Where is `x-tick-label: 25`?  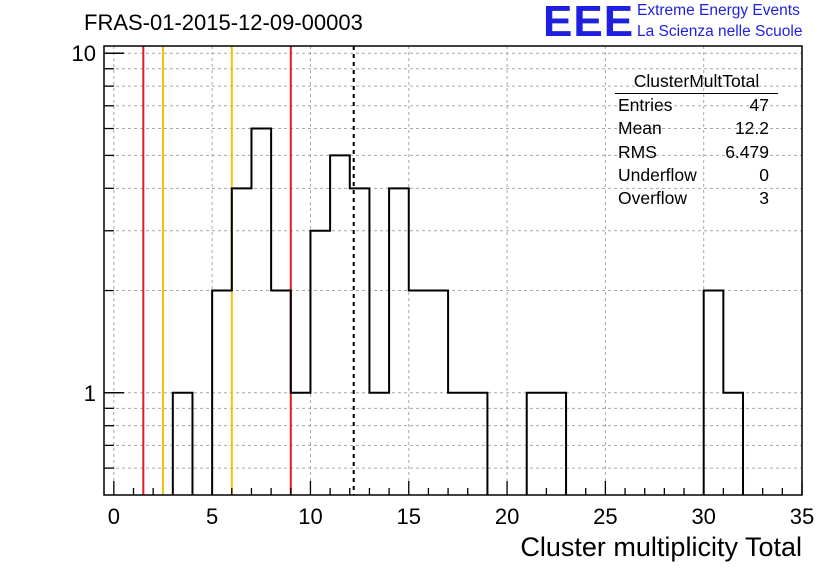 x-tick-label: 25 is located at coordinates (605, 516).